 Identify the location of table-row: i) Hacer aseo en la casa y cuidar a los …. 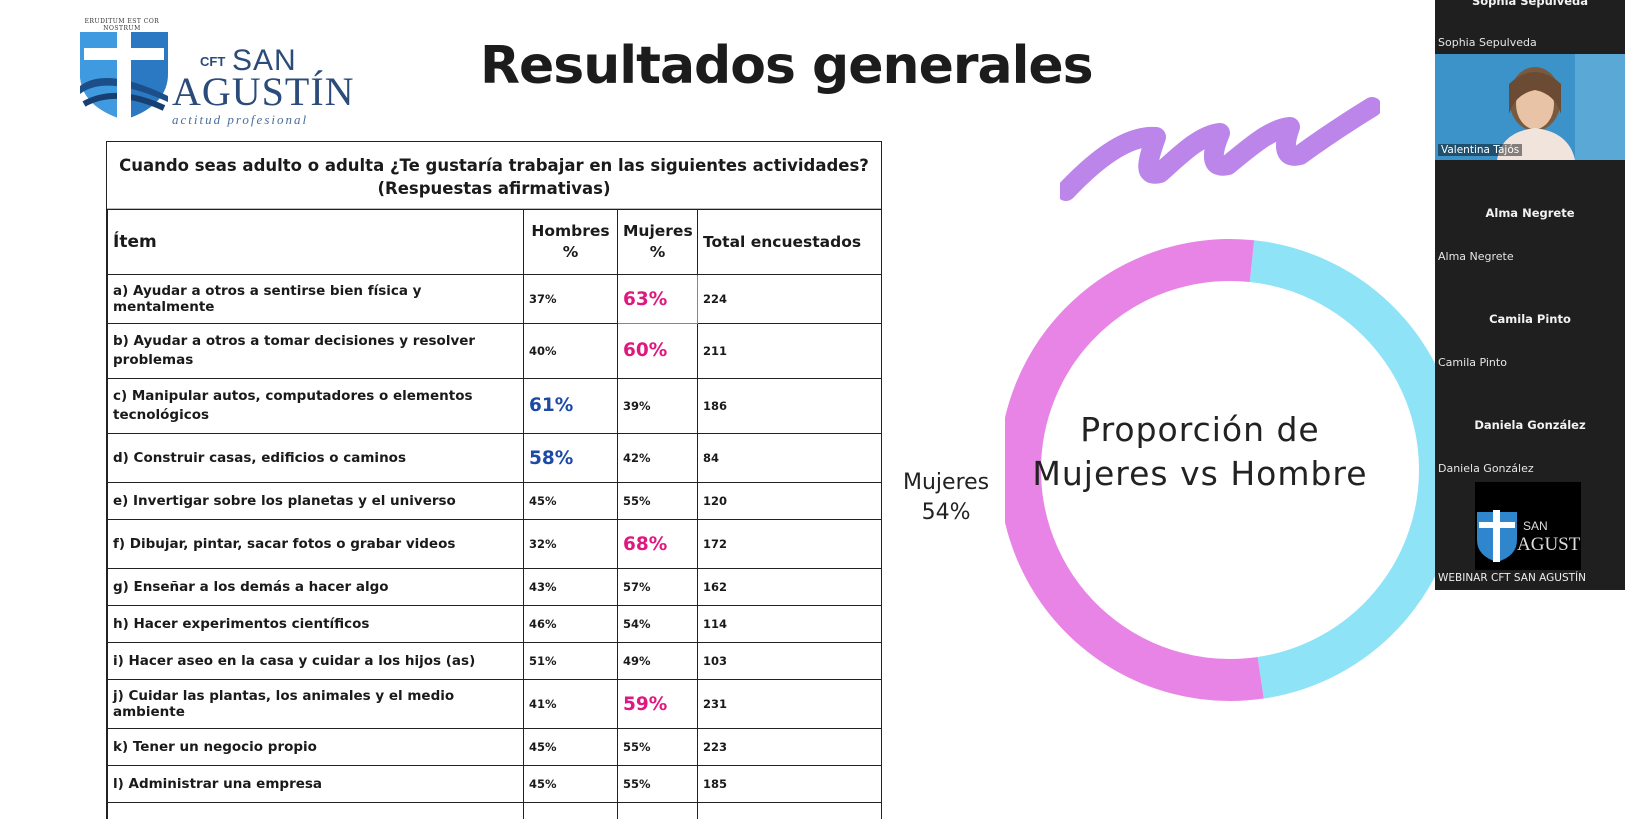
(494, 661).